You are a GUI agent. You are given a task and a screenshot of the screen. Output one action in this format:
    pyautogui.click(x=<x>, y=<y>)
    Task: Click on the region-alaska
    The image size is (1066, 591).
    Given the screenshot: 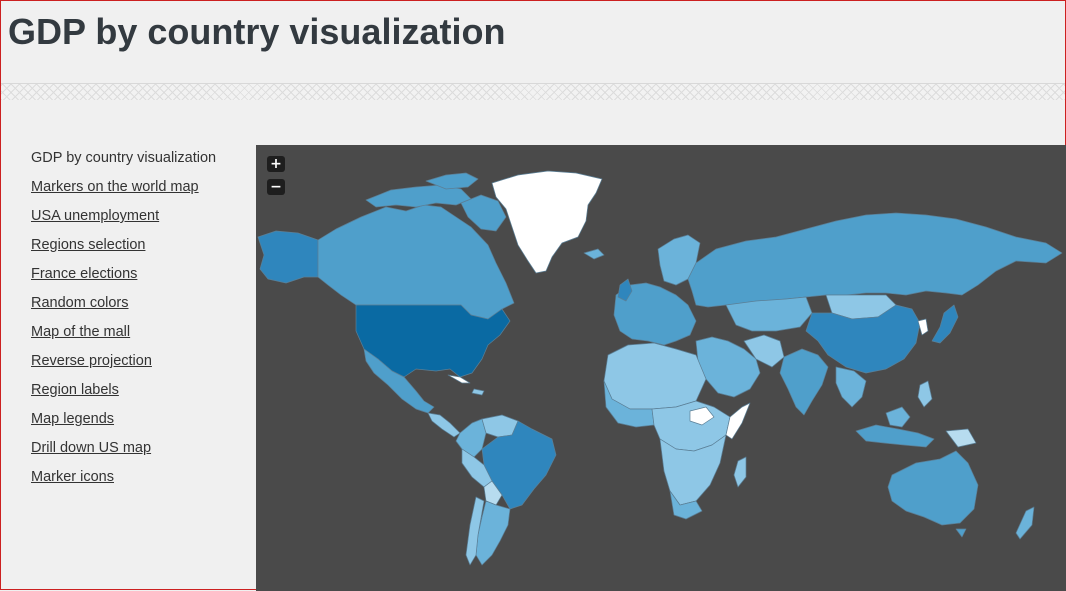 What is the action you would take?
    pyautogui.click(x=288, y=257)
    